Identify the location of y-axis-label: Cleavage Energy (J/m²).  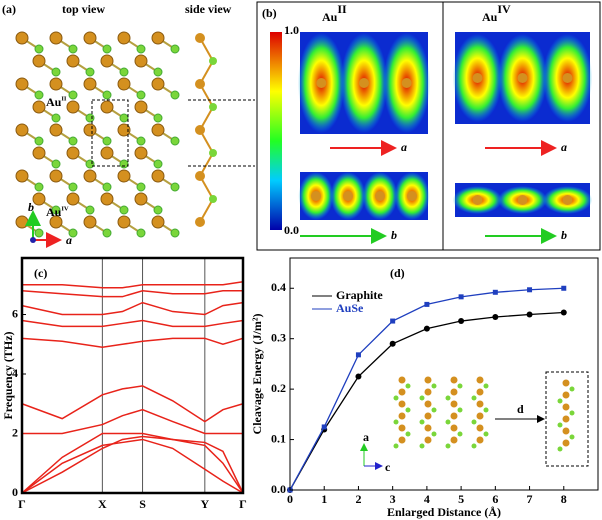
(257, 374).